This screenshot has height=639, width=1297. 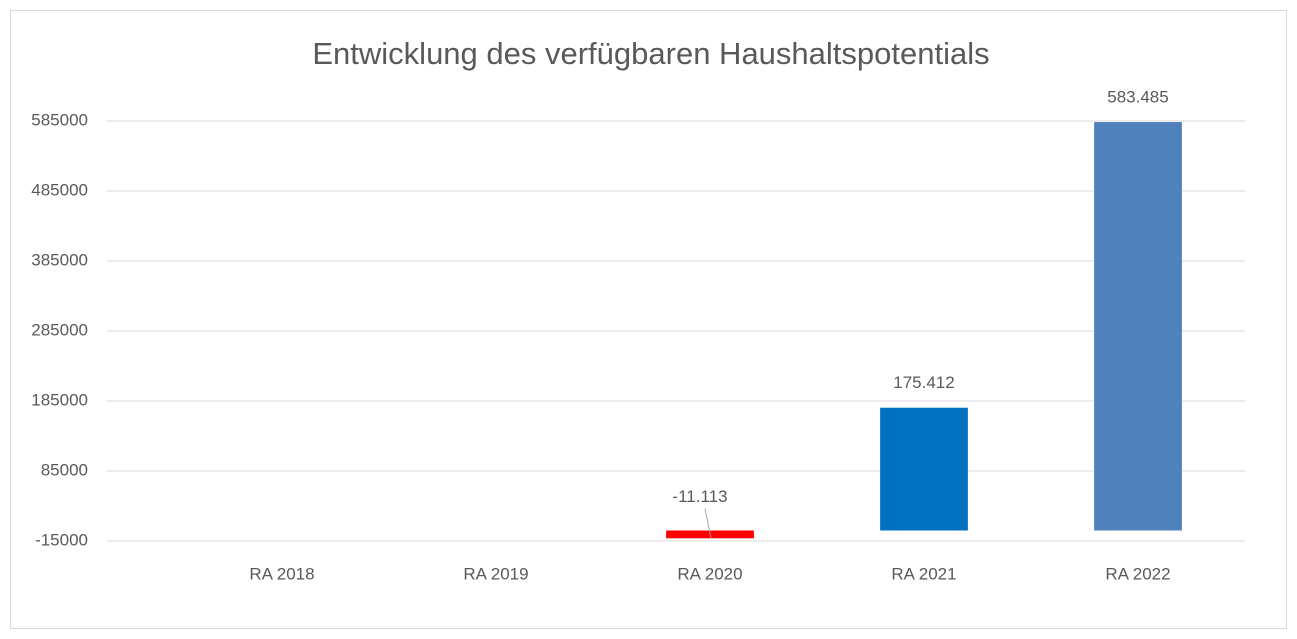 What do you see at coordinates (923, 382) in the screenshot?
I see `data-label: 175.412` at bounding box center [923, 382].